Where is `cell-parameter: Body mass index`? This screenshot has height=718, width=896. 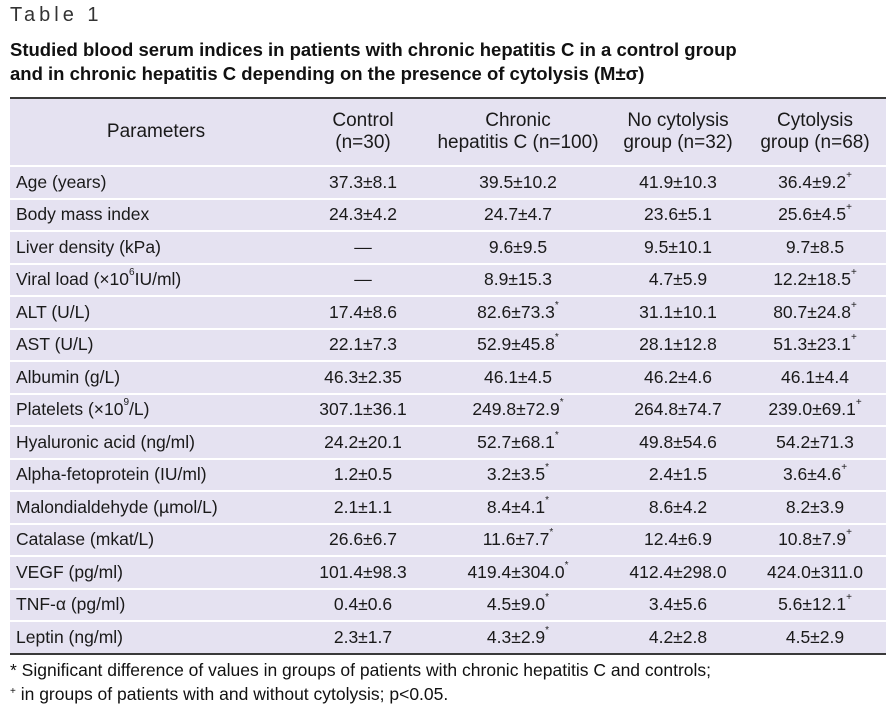 cell-parameter: Body mass index is located at coordinates (156, 214).